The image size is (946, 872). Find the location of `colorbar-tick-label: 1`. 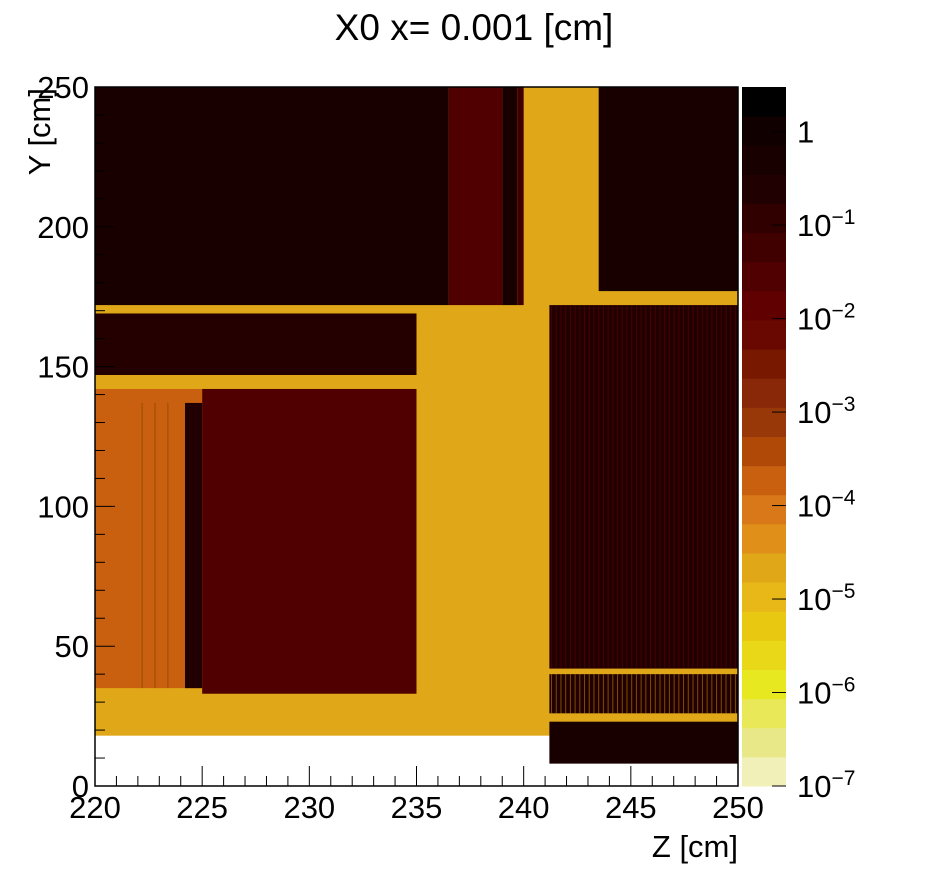

colorbar-tick-label: 1 is located at coordinates (805, 132).